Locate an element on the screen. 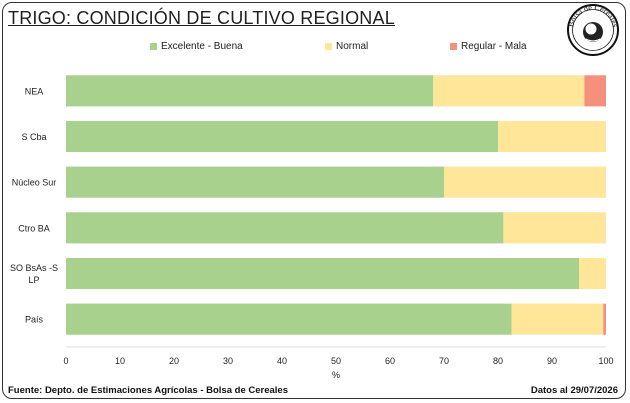  category-label-nucleo-sur: Núcleo Sur is located at coordinates (34, 183).